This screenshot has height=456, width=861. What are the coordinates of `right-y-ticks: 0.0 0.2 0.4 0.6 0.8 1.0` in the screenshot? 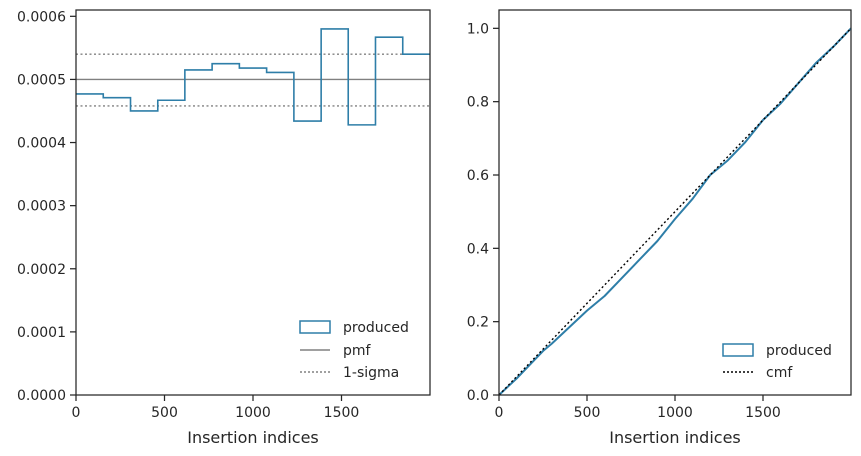 It's located at (483, 212).